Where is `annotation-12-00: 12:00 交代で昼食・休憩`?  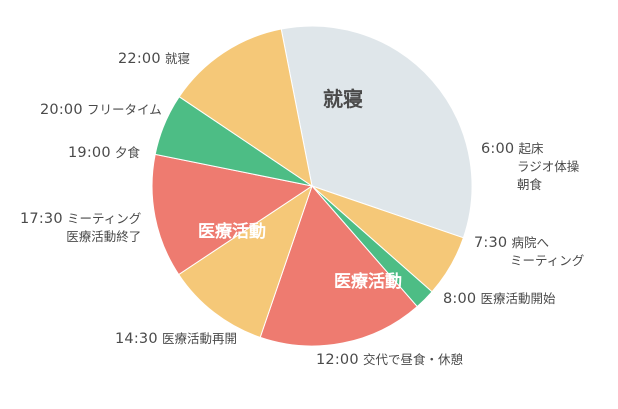
annotation-12-00: 12:00 交代で昼食・休憩 is located at coordinates (389, 360).